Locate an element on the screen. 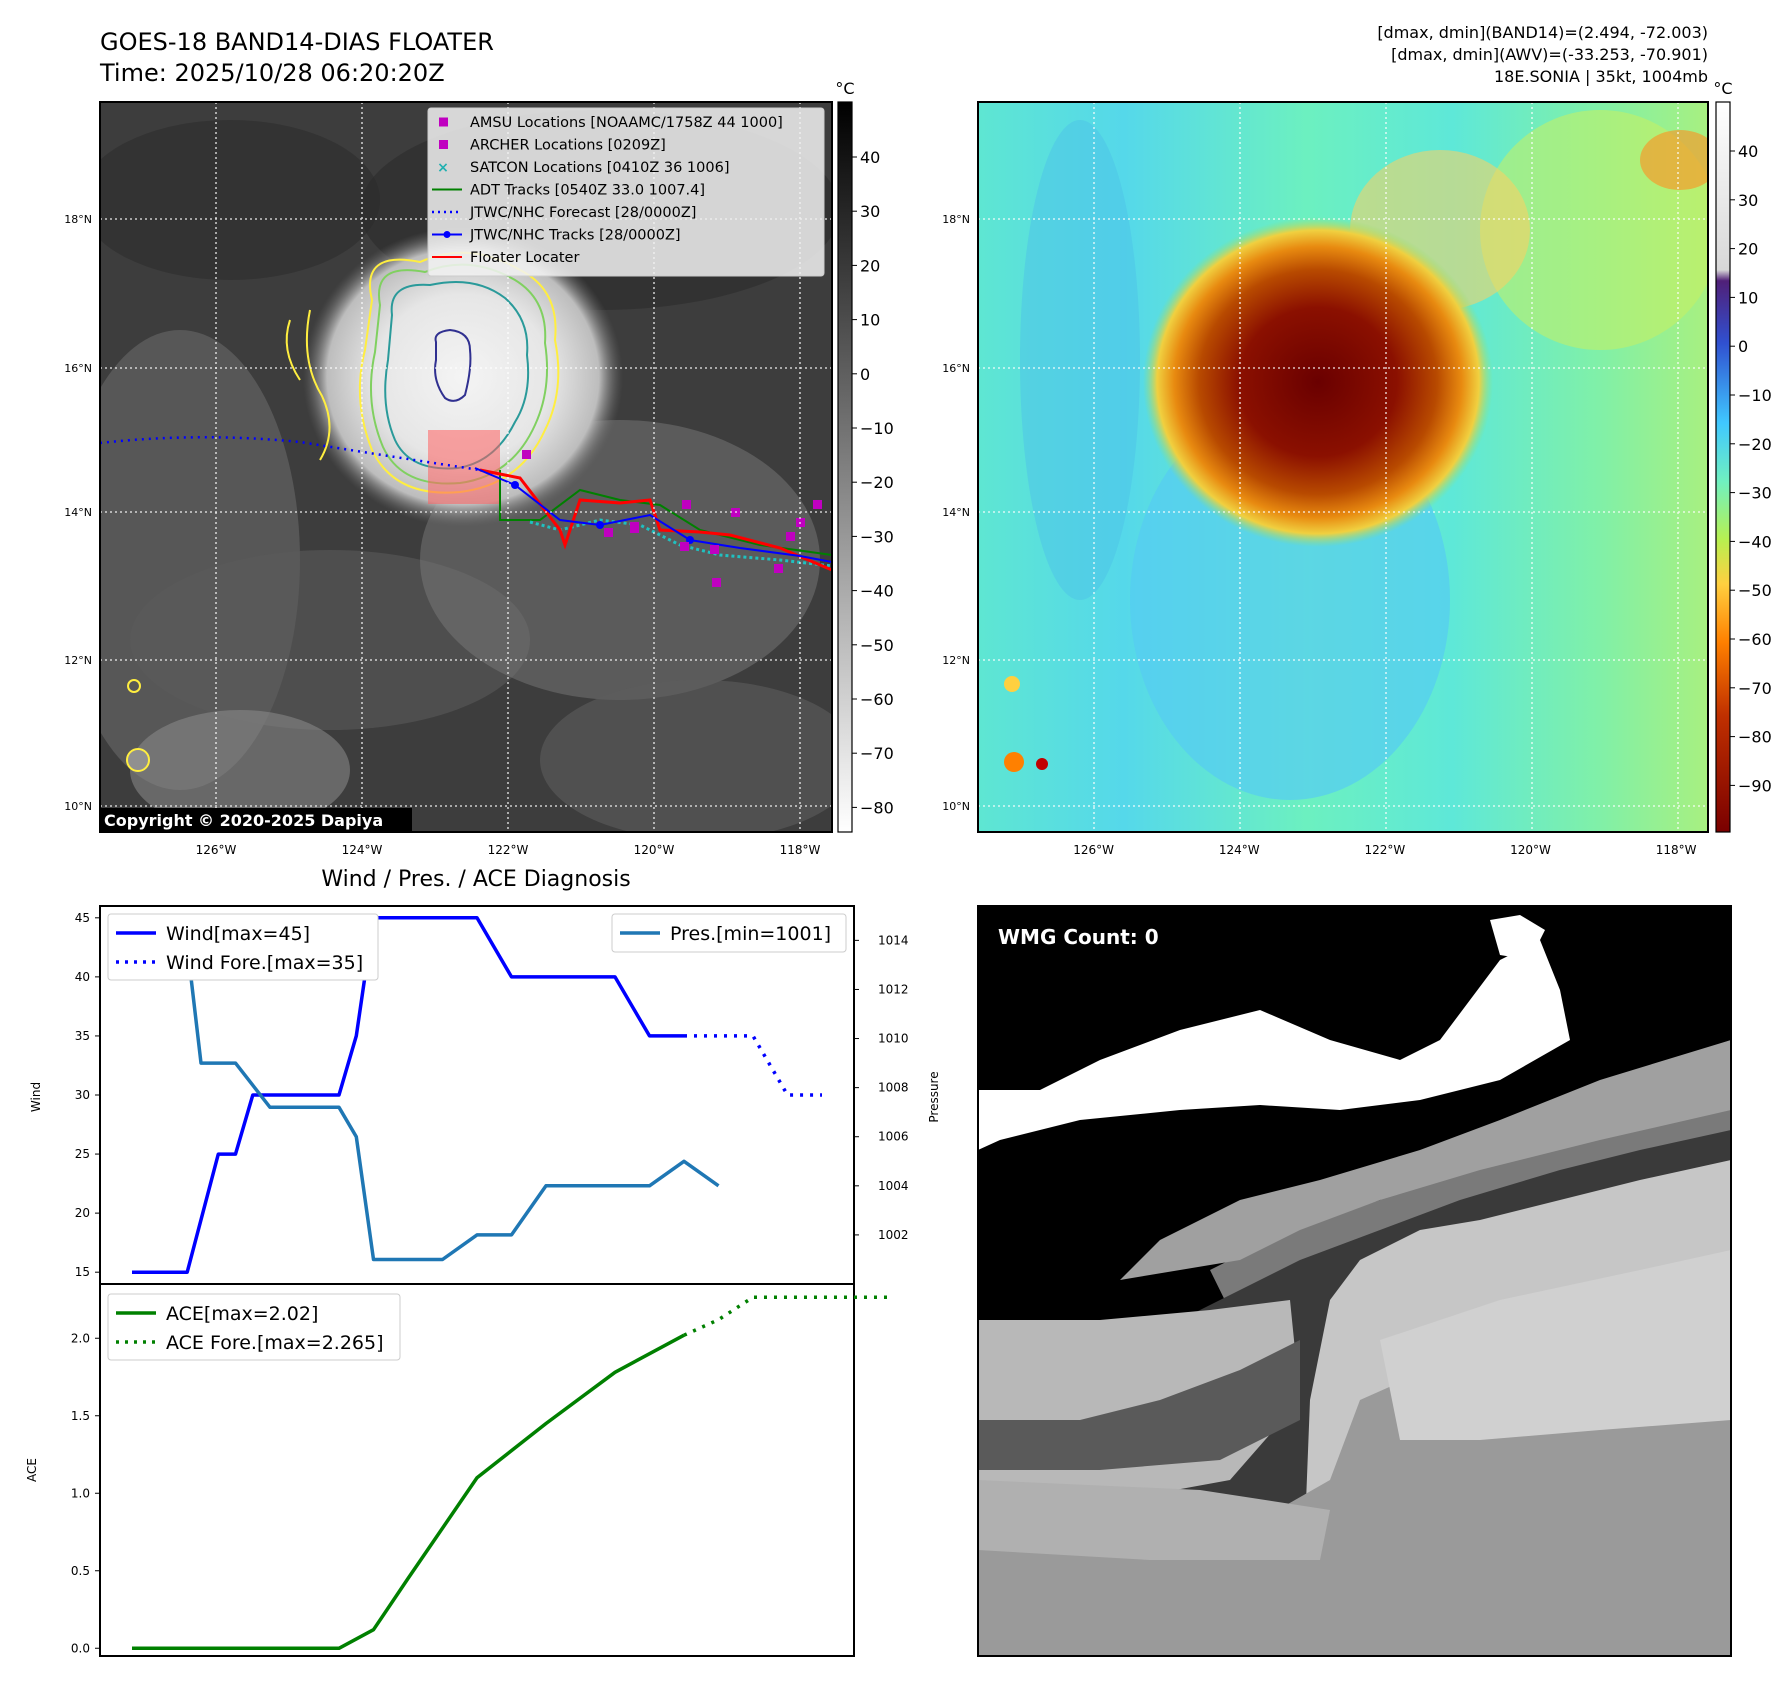 The image size is (1792, 1690). legend-entry: JTWC/NHC Tracks [28/0000Z] is located at coordinates (556, 236).